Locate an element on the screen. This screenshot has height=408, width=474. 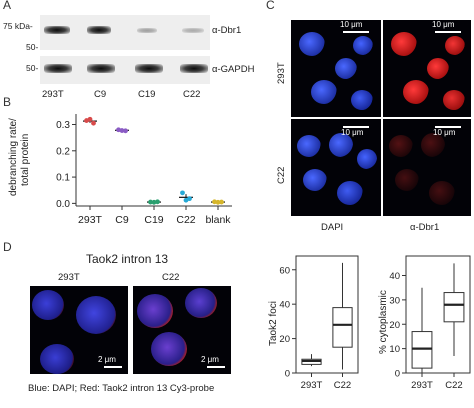
y-tick-label: 0.1 is located at coordinates (63, 178).